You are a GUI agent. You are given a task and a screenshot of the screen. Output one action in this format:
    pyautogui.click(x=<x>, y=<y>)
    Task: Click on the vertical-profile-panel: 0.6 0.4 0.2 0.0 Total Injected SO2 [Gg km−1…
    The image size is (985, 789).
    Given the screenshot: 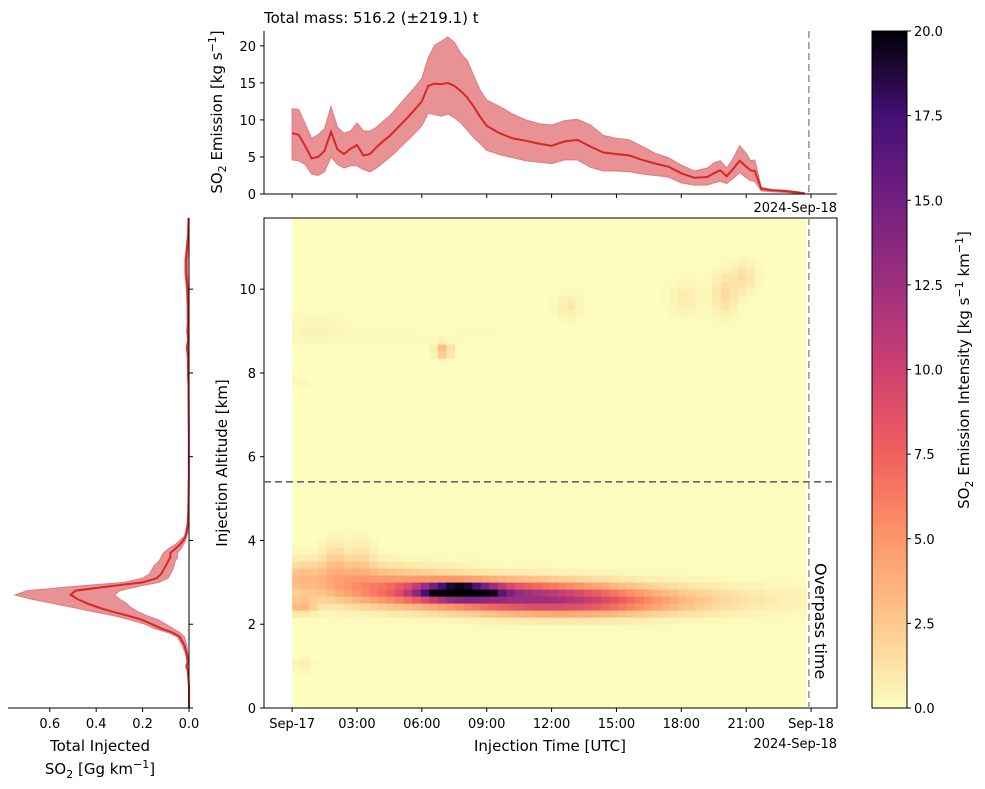 What is the action you would take?
    pyautogui.click(x=103, y=499)
    